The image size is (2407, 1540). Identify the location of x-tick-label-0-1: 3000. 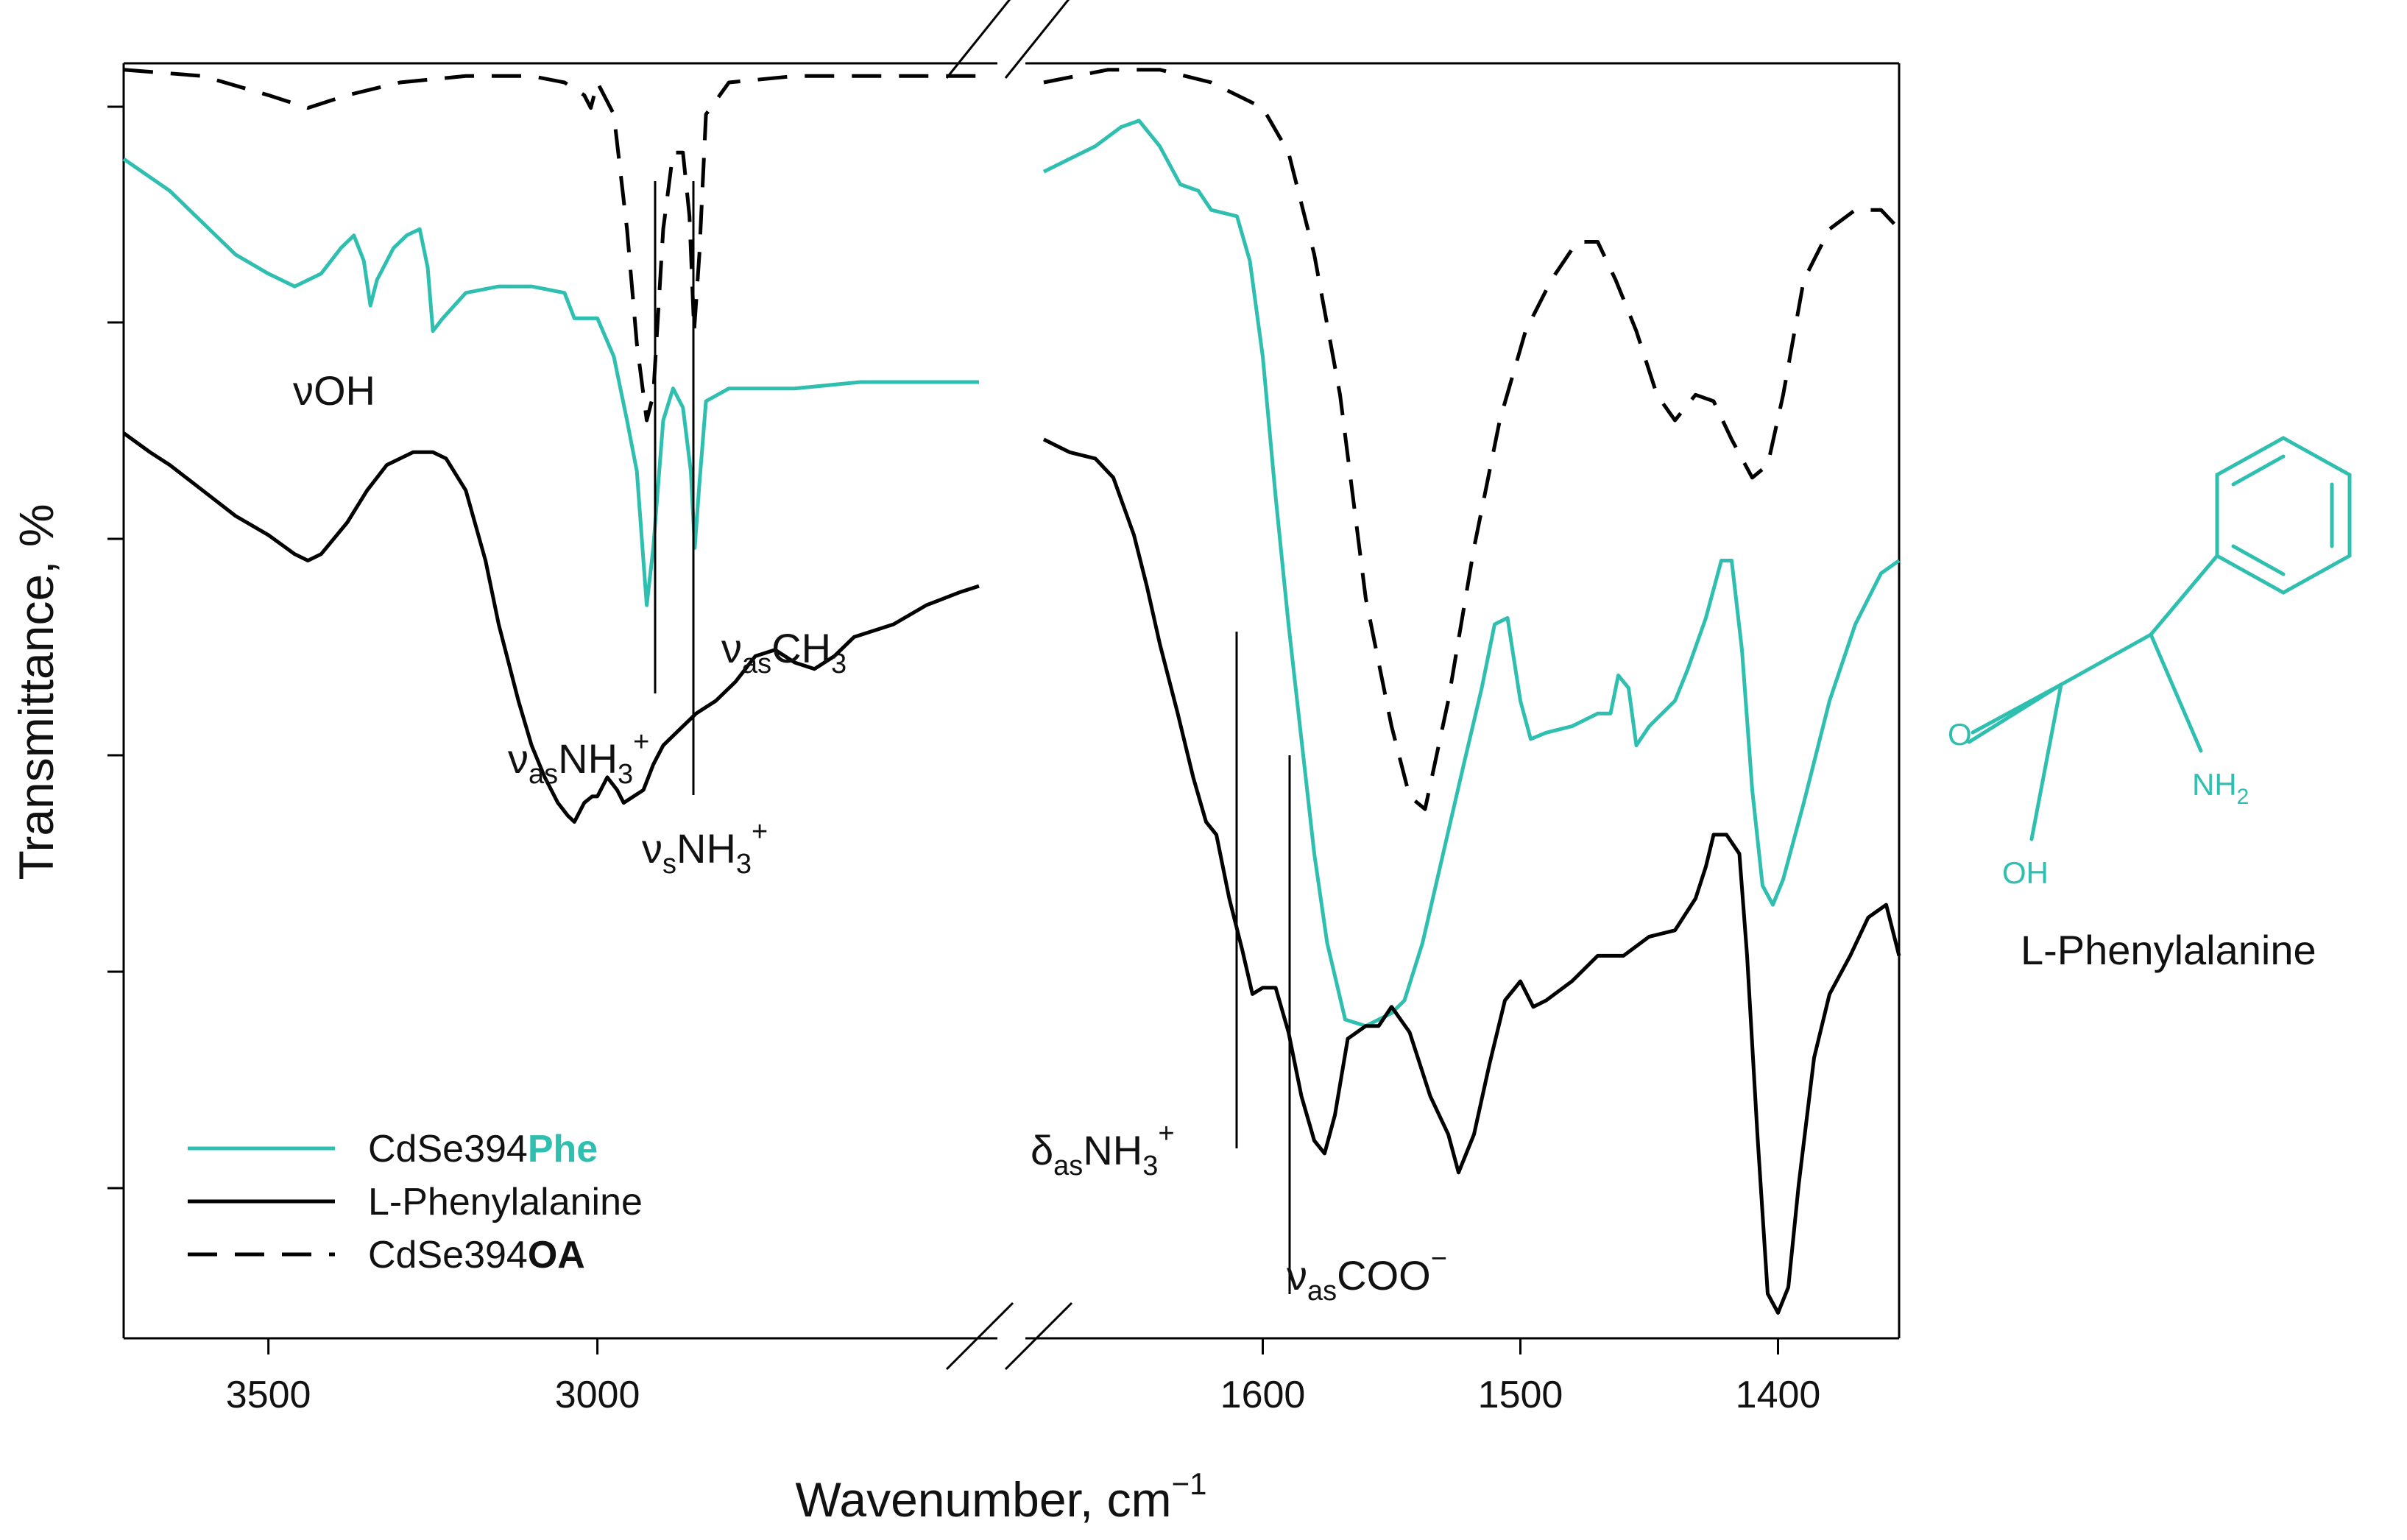
(598, 1395).